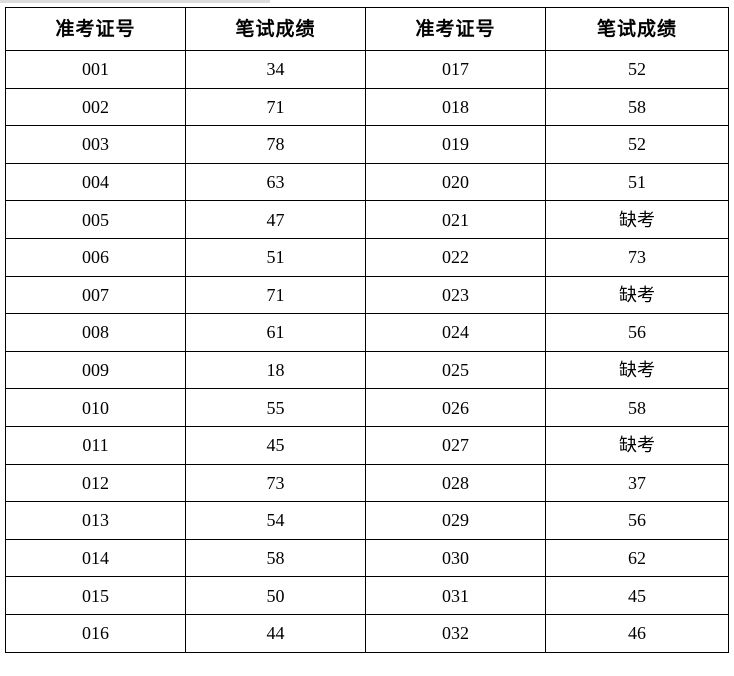 The height and width of the screenshot is (676, 734). What do you see at coordinates (455, 144) in the screenshot?
I see `cell-ticket-number-right: 019` at bounding box center [455, 144].